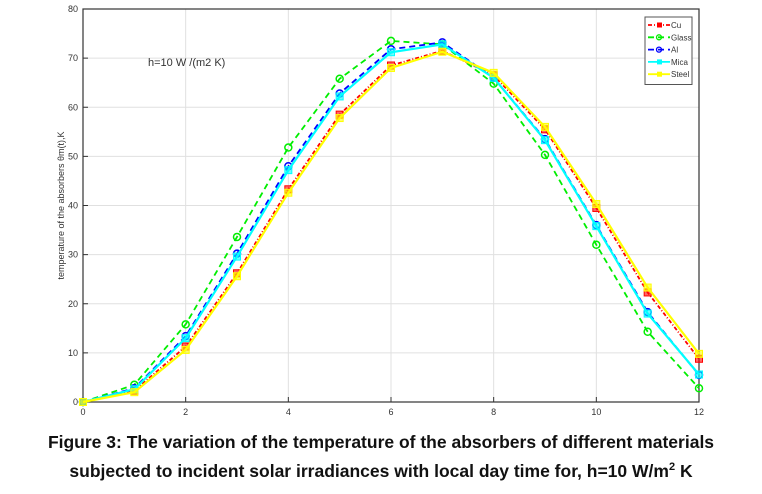 The image size is (762, 494). I want to click on y-tick-label: 50, so click(73, 156).